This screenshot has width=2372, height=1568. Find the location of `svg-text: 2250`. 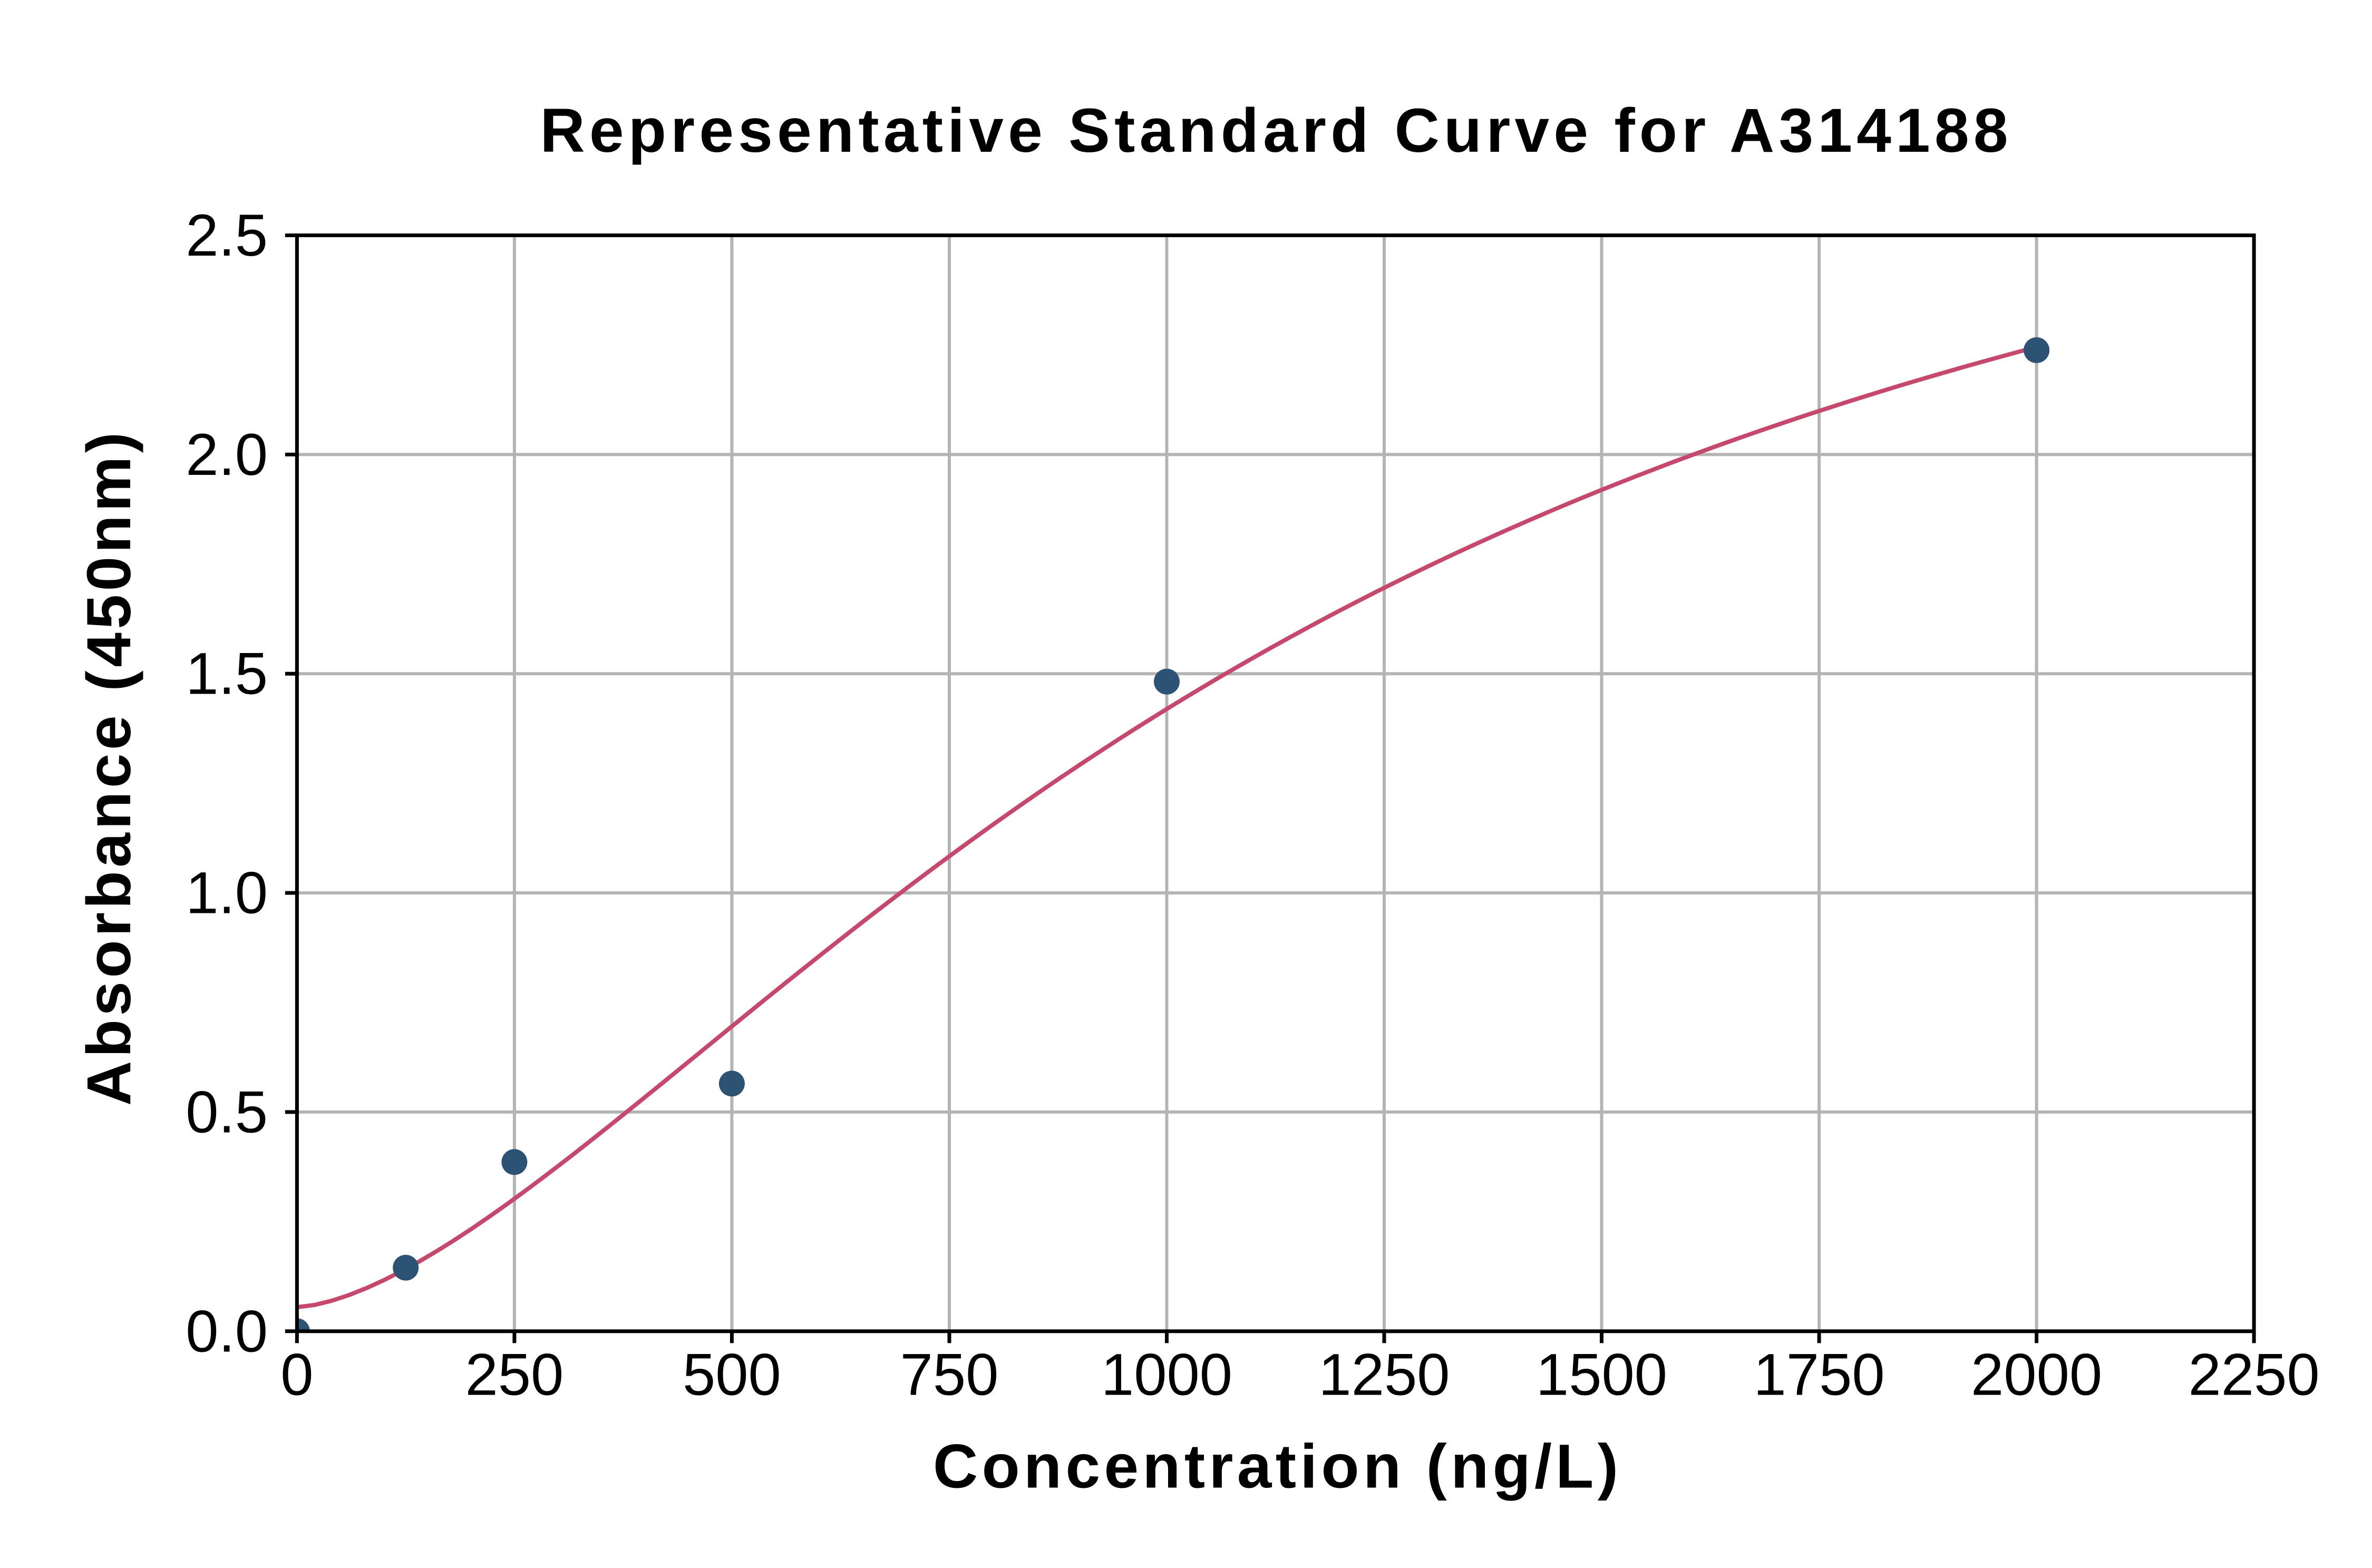

svg-text: 2250 is located at coordinates (2254, 1375).